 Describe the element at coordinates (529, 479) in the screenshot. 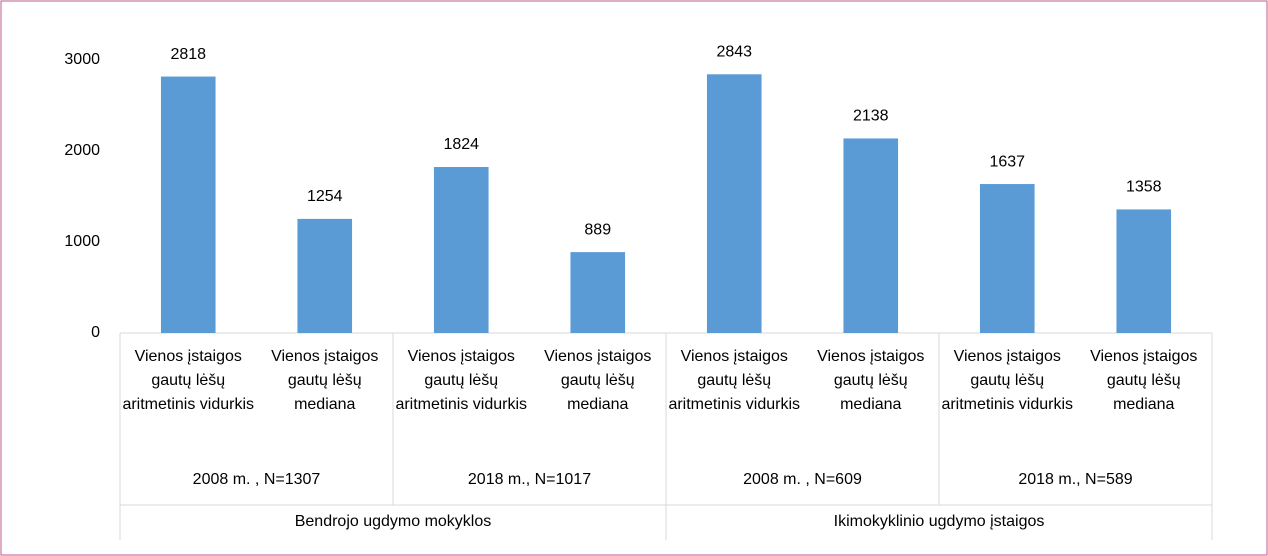

I see `subgroup-label: 2018 m., N=1017` at that location.